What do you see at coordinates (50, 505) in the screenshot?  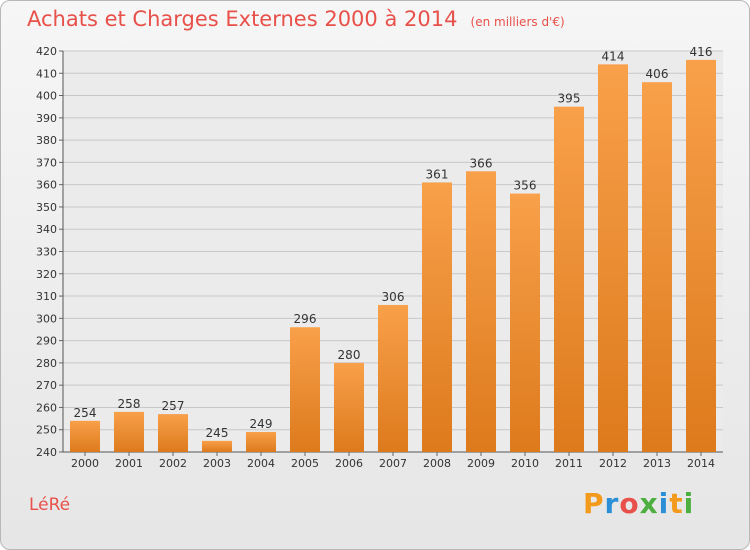 I see `commune-name: LéRé` at bounding box center [50, 505].